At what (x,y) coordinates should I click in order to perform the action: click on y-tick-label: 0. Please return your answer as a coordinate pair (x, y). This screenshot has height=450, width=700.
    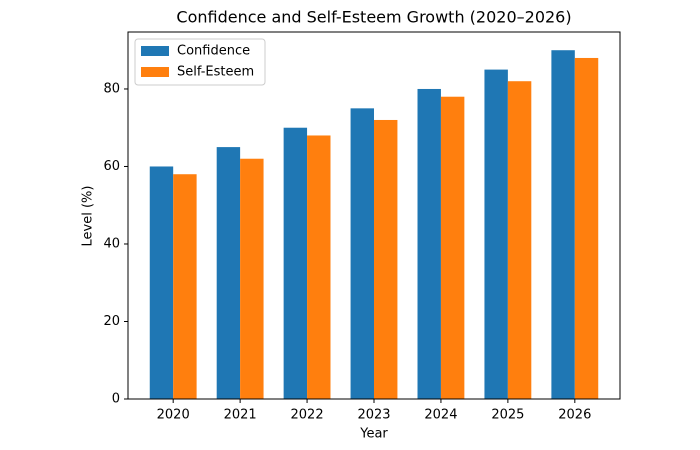
    Looking at the image, I should click on (116, 399).